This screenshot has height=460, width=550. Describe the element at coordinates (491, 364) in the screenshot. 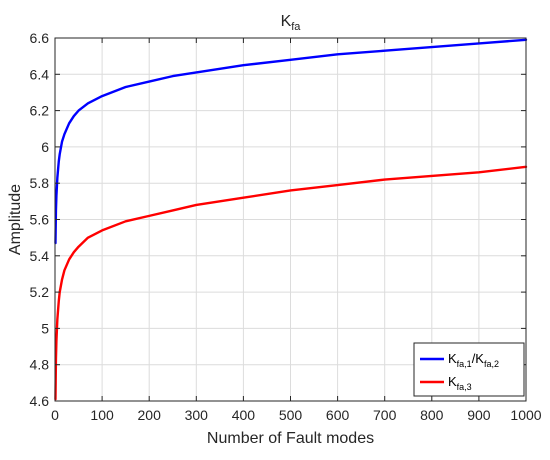

I see `legend-subscript-part: fa,2` at that location.